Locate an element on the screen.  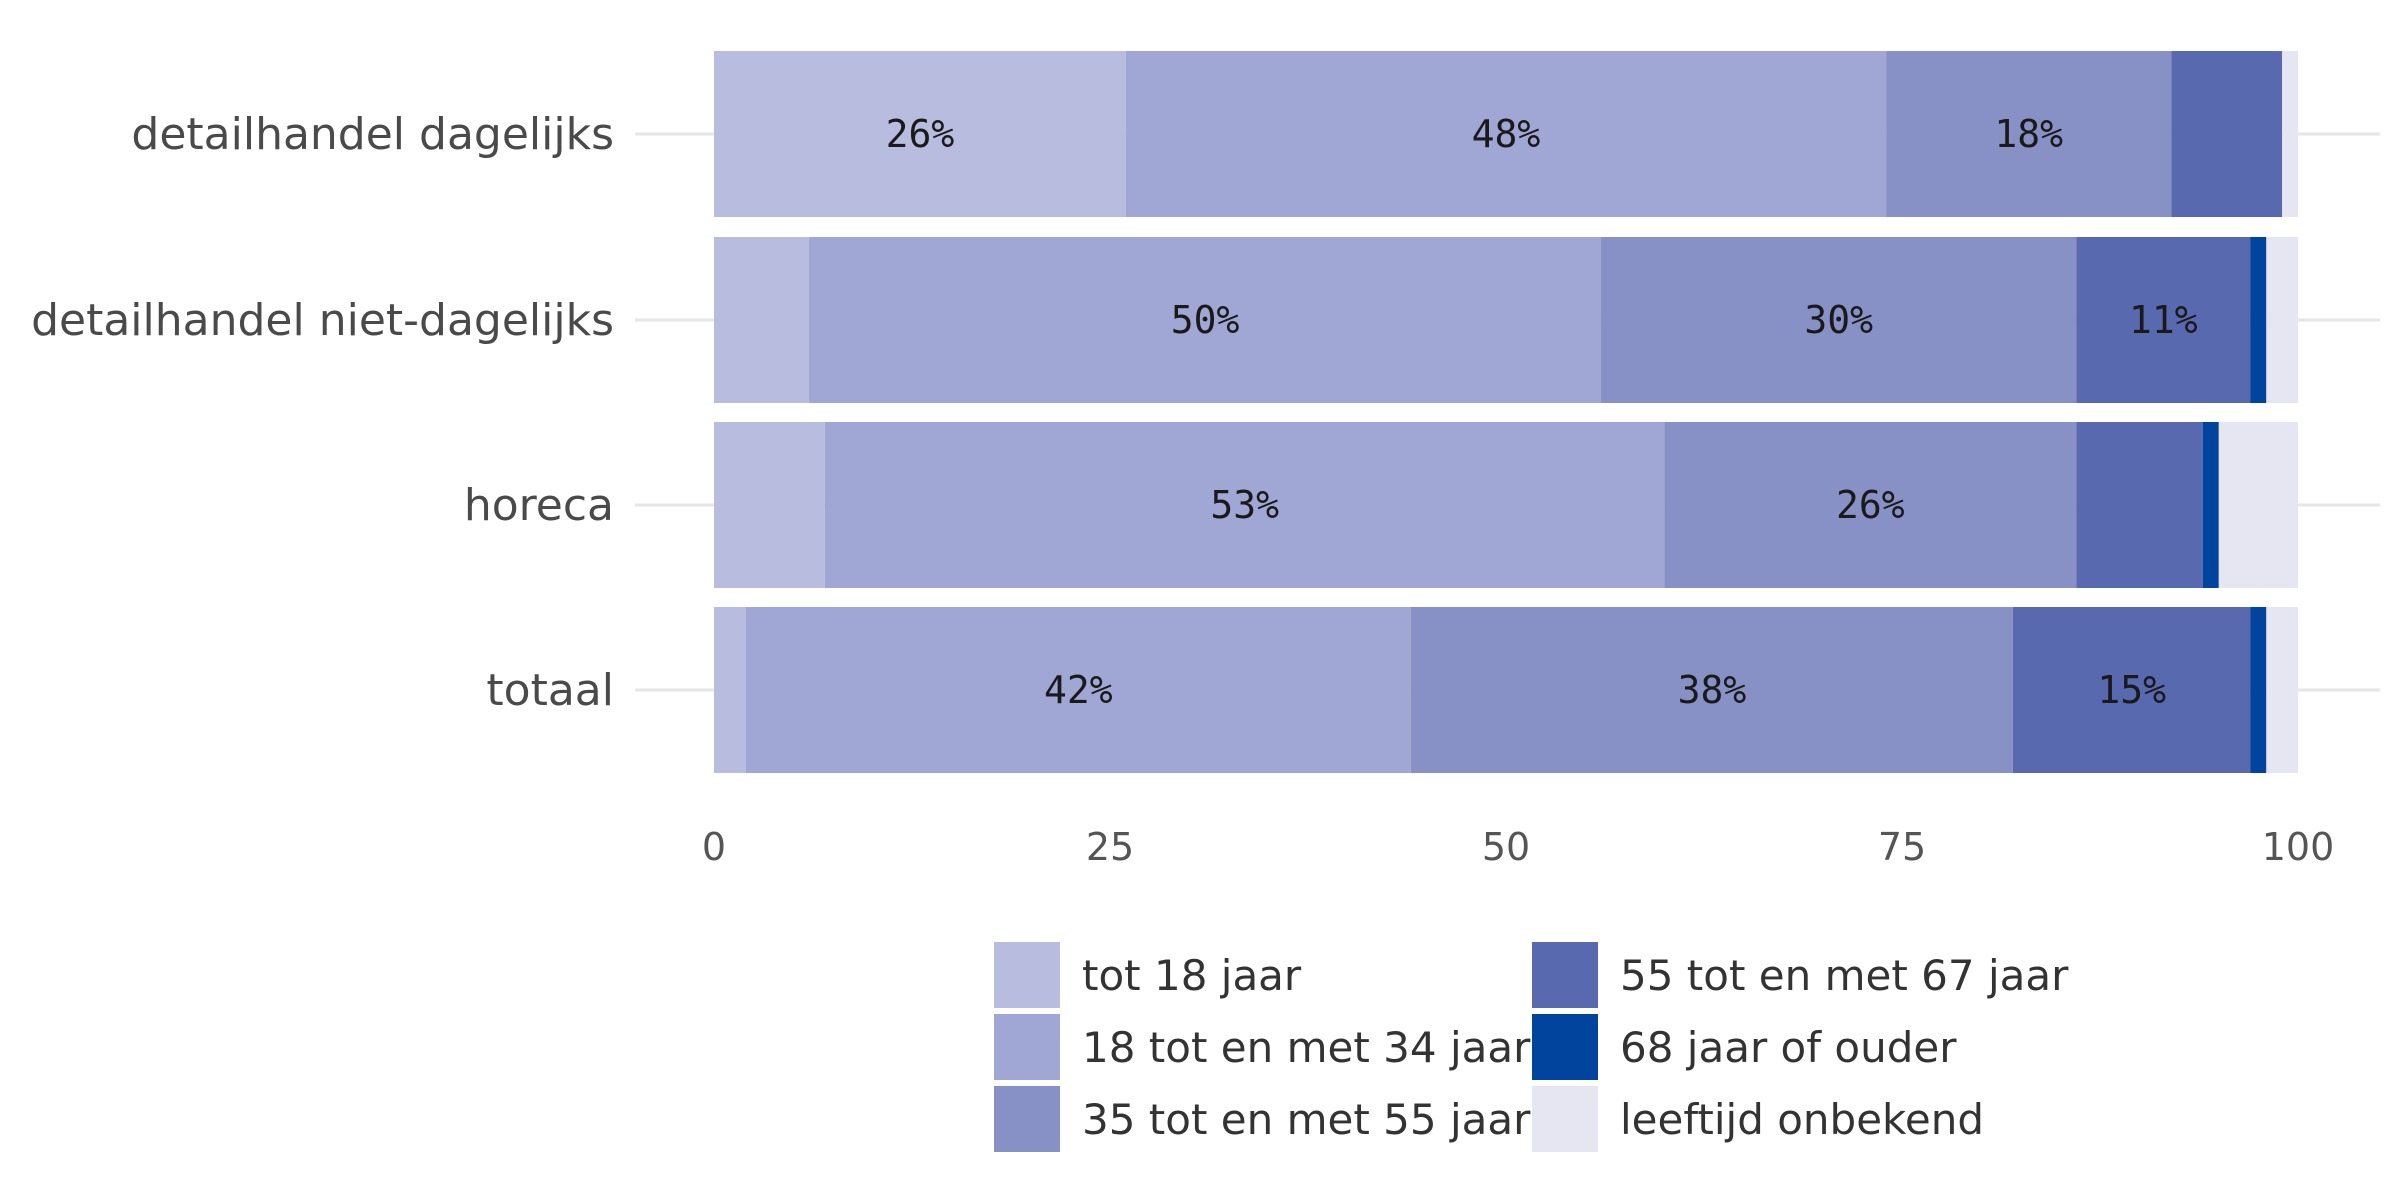
legend-item: 68 jaar of ouder is located at coordinates (1744, 1047).